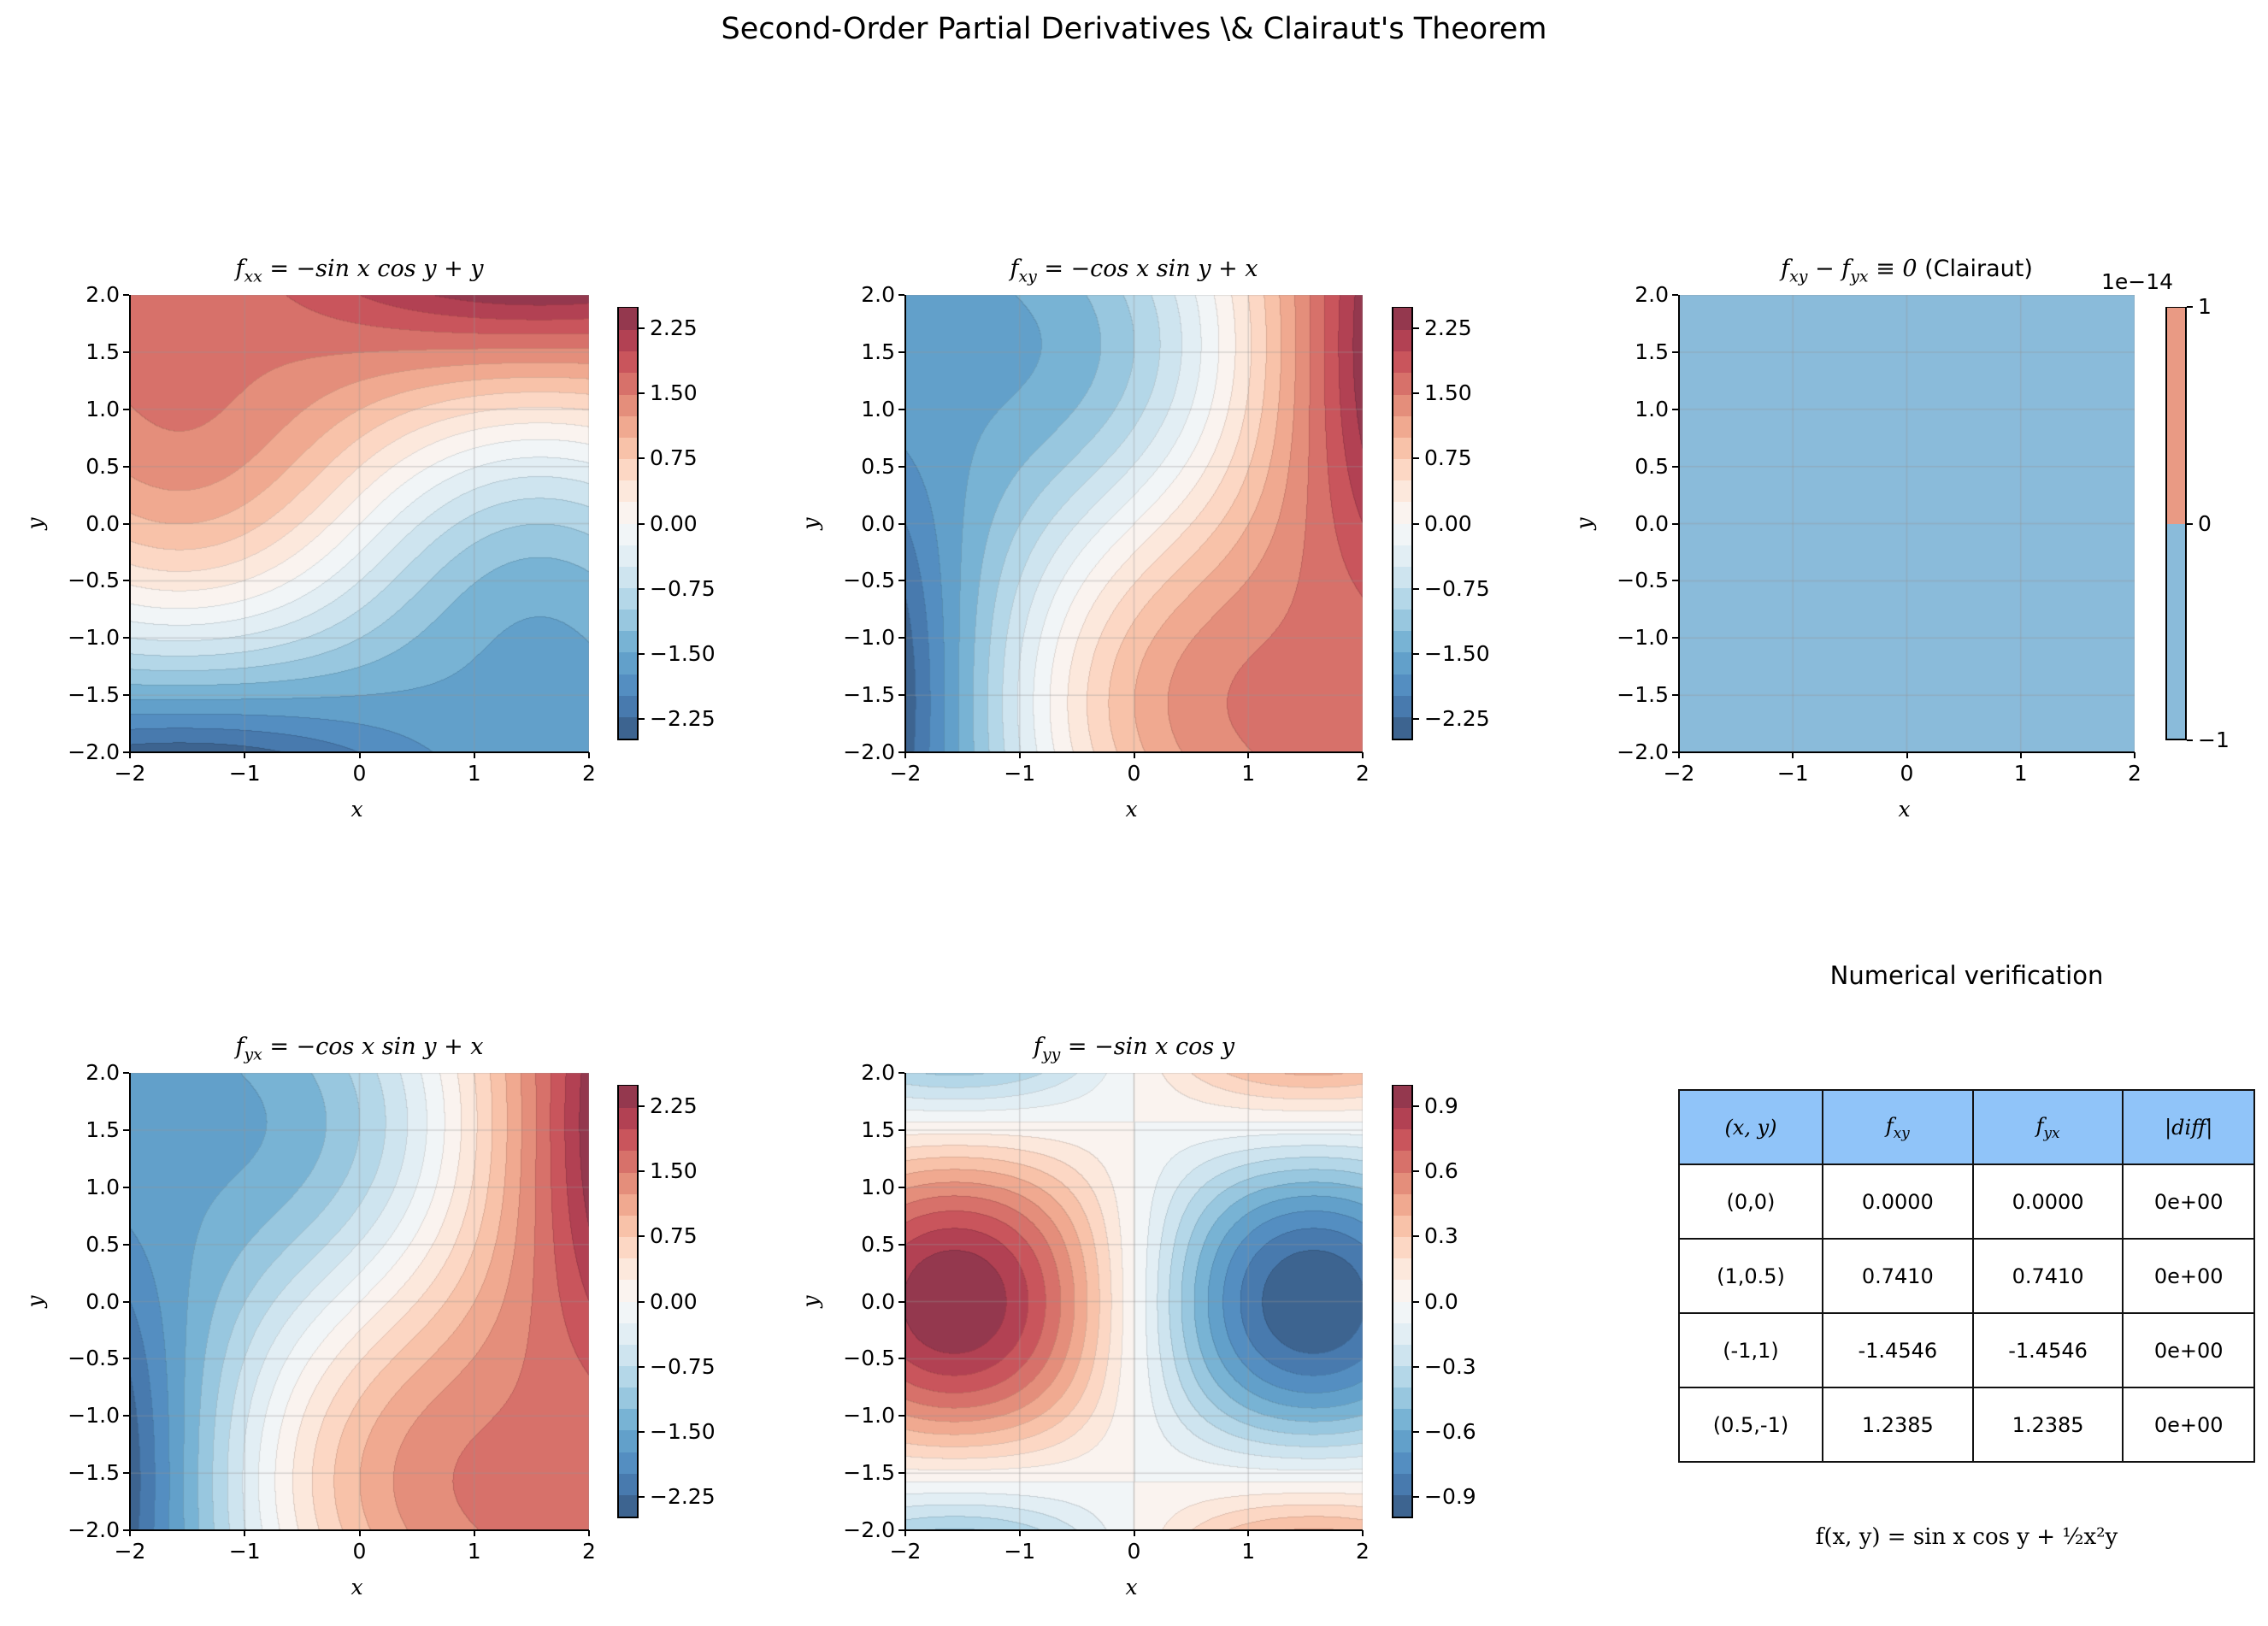 This screenshot has width=2268, height=1626. I want to click on x-tick-label: 2, so click(1363, 773).